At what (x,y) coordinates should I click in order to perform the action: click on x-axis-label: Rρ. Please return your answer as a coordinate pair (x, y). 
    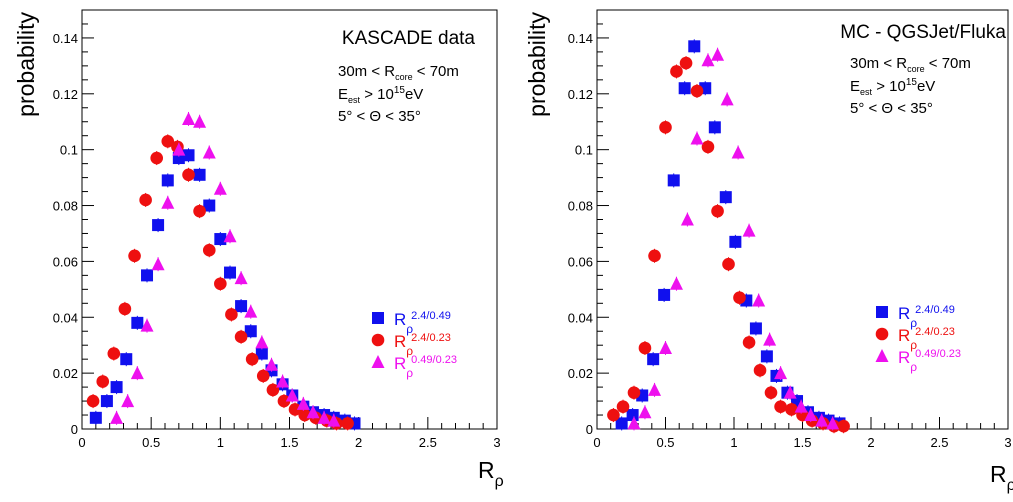
    Looking at the image, I should click on (1001, 477).